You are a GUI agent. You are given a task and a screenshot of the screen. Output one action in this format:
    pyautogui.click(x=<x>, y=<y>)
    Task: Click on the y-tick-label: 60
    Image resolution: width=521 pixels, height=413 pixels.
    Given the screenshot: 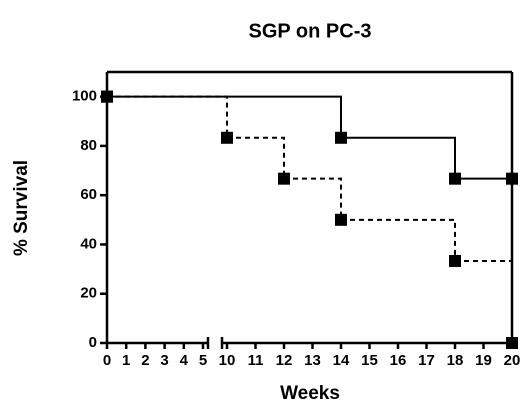 What is the action you would take?
    pyautogui.click(x=88, y=194)
    